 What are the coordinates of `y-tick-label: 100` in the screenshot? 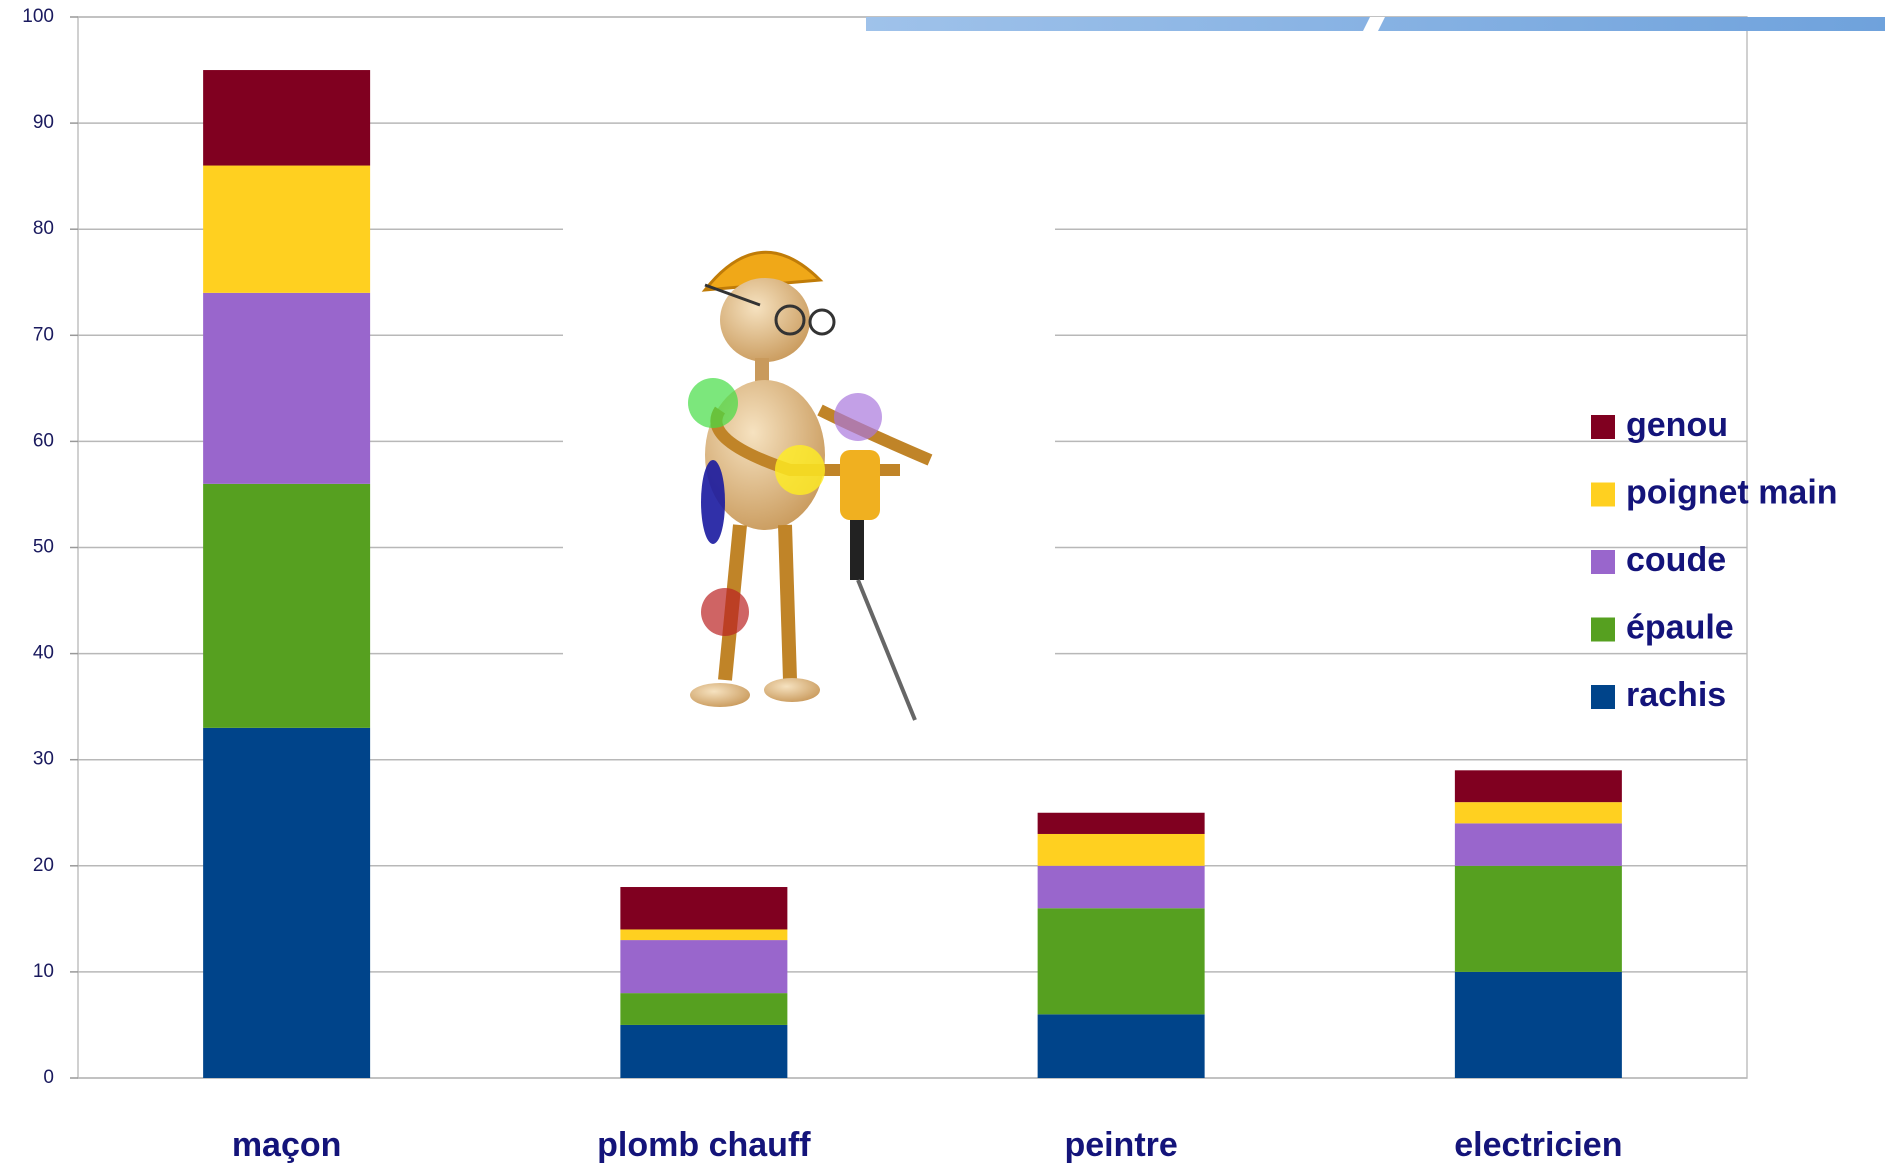 It's located at (38, 16).